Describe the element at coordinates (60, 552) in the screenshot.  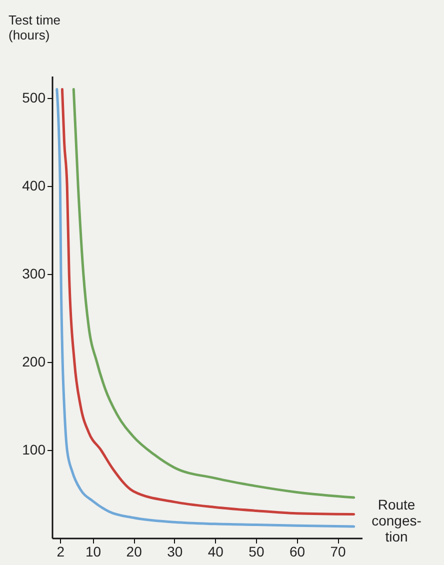
I see `x-tick-label: 2` at that location.